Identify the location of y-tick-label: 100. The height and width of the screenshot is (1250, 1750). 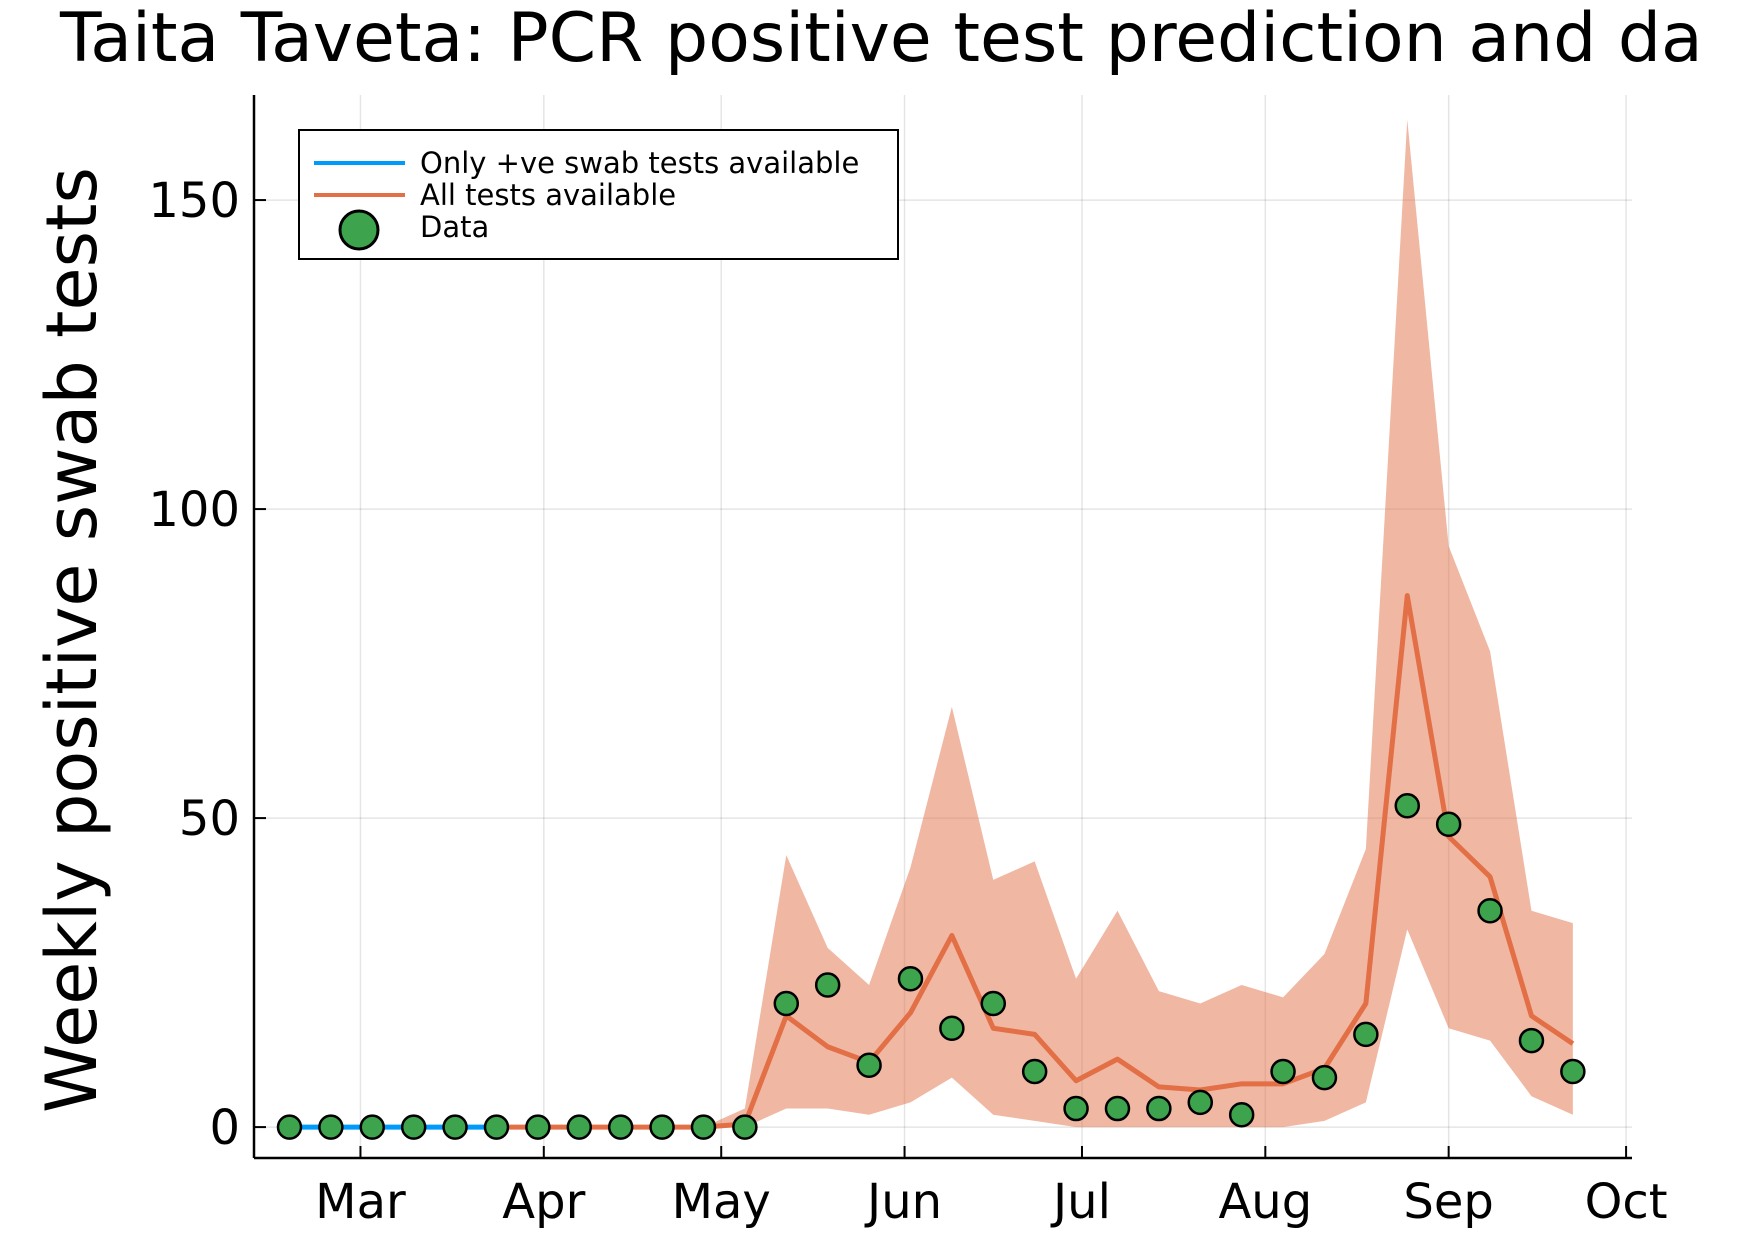
(194, 510).